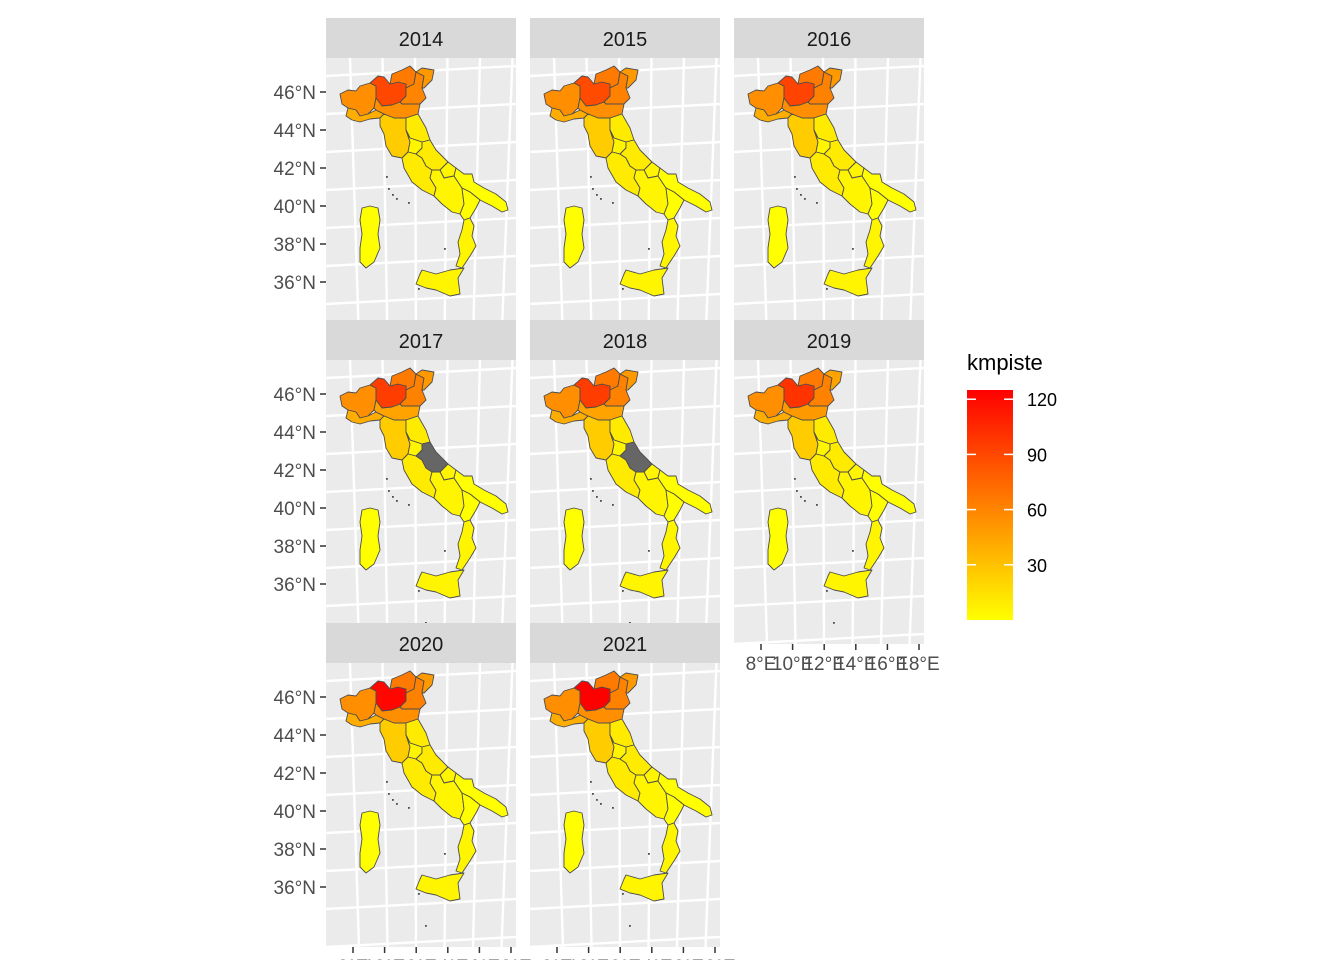 This screenshot has height=965, width=1344. What do you see at coordinates (761, 664) in the screenshot?
I see `x-tick-label: 8°E` at bounding box center [761, 664].